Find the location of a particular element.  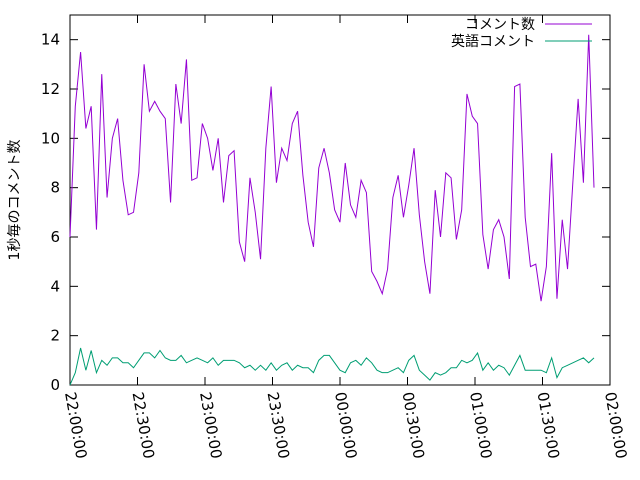

x-tick-label: 23:30:00 is located at coordinates (278, 425).